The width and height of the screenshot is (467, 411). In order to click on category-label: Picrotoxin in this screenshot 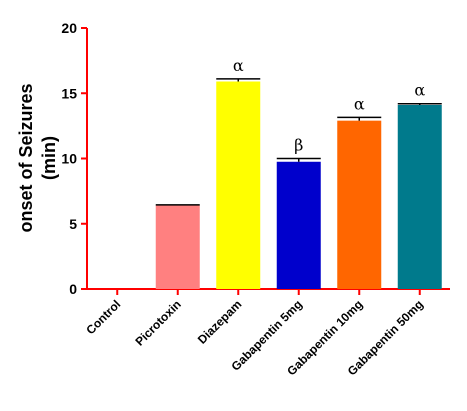, I will do `click(157, 322)`.